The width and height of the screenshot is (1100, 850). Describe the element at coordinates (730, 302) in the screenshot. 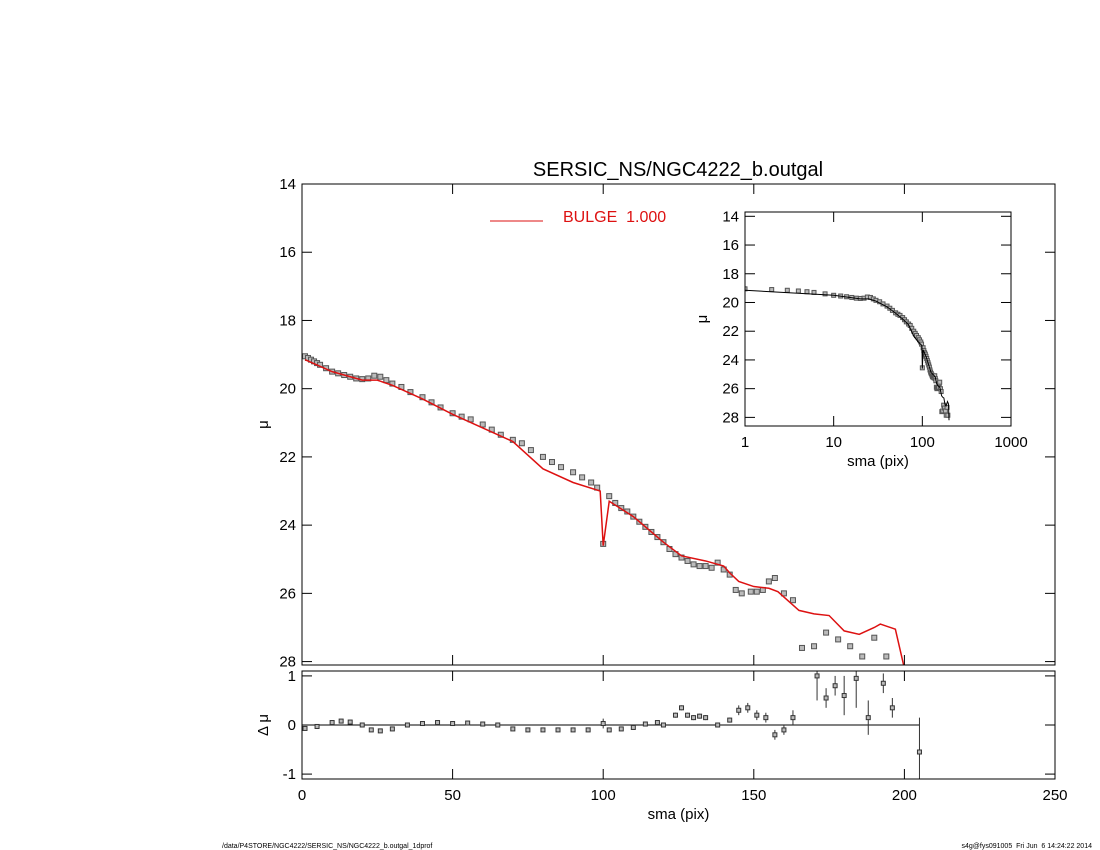

I see `y-tick-label: 20` at that location.